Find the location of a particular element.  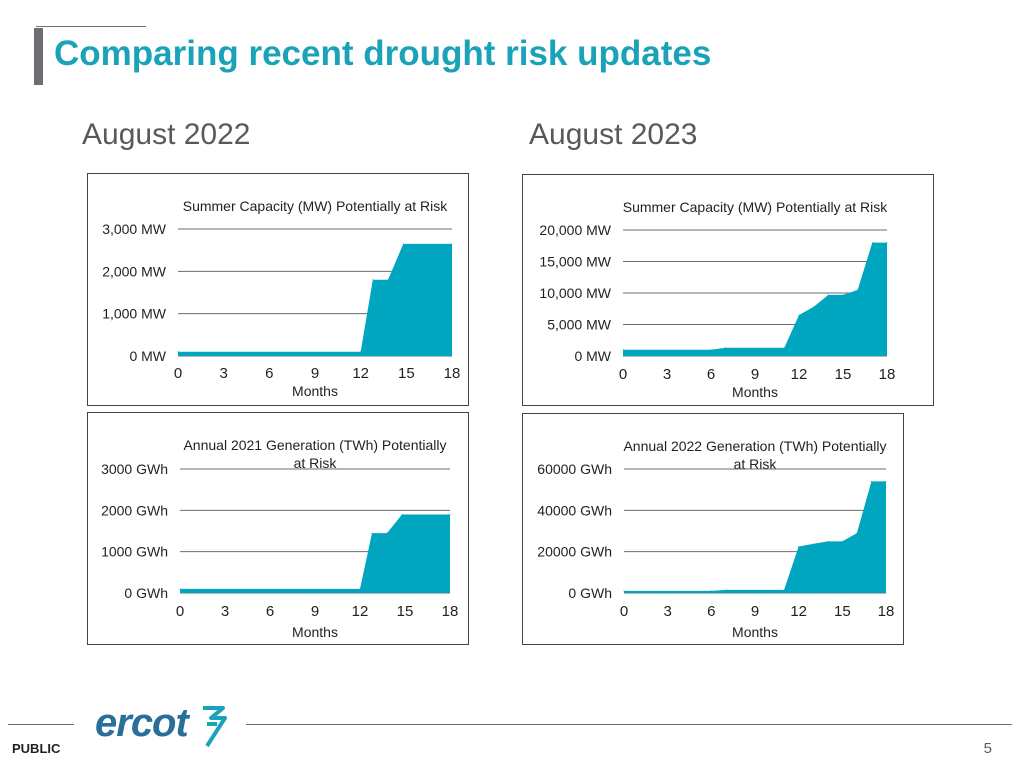

ercot-lightning-mark is located at coordinates (215, 727).